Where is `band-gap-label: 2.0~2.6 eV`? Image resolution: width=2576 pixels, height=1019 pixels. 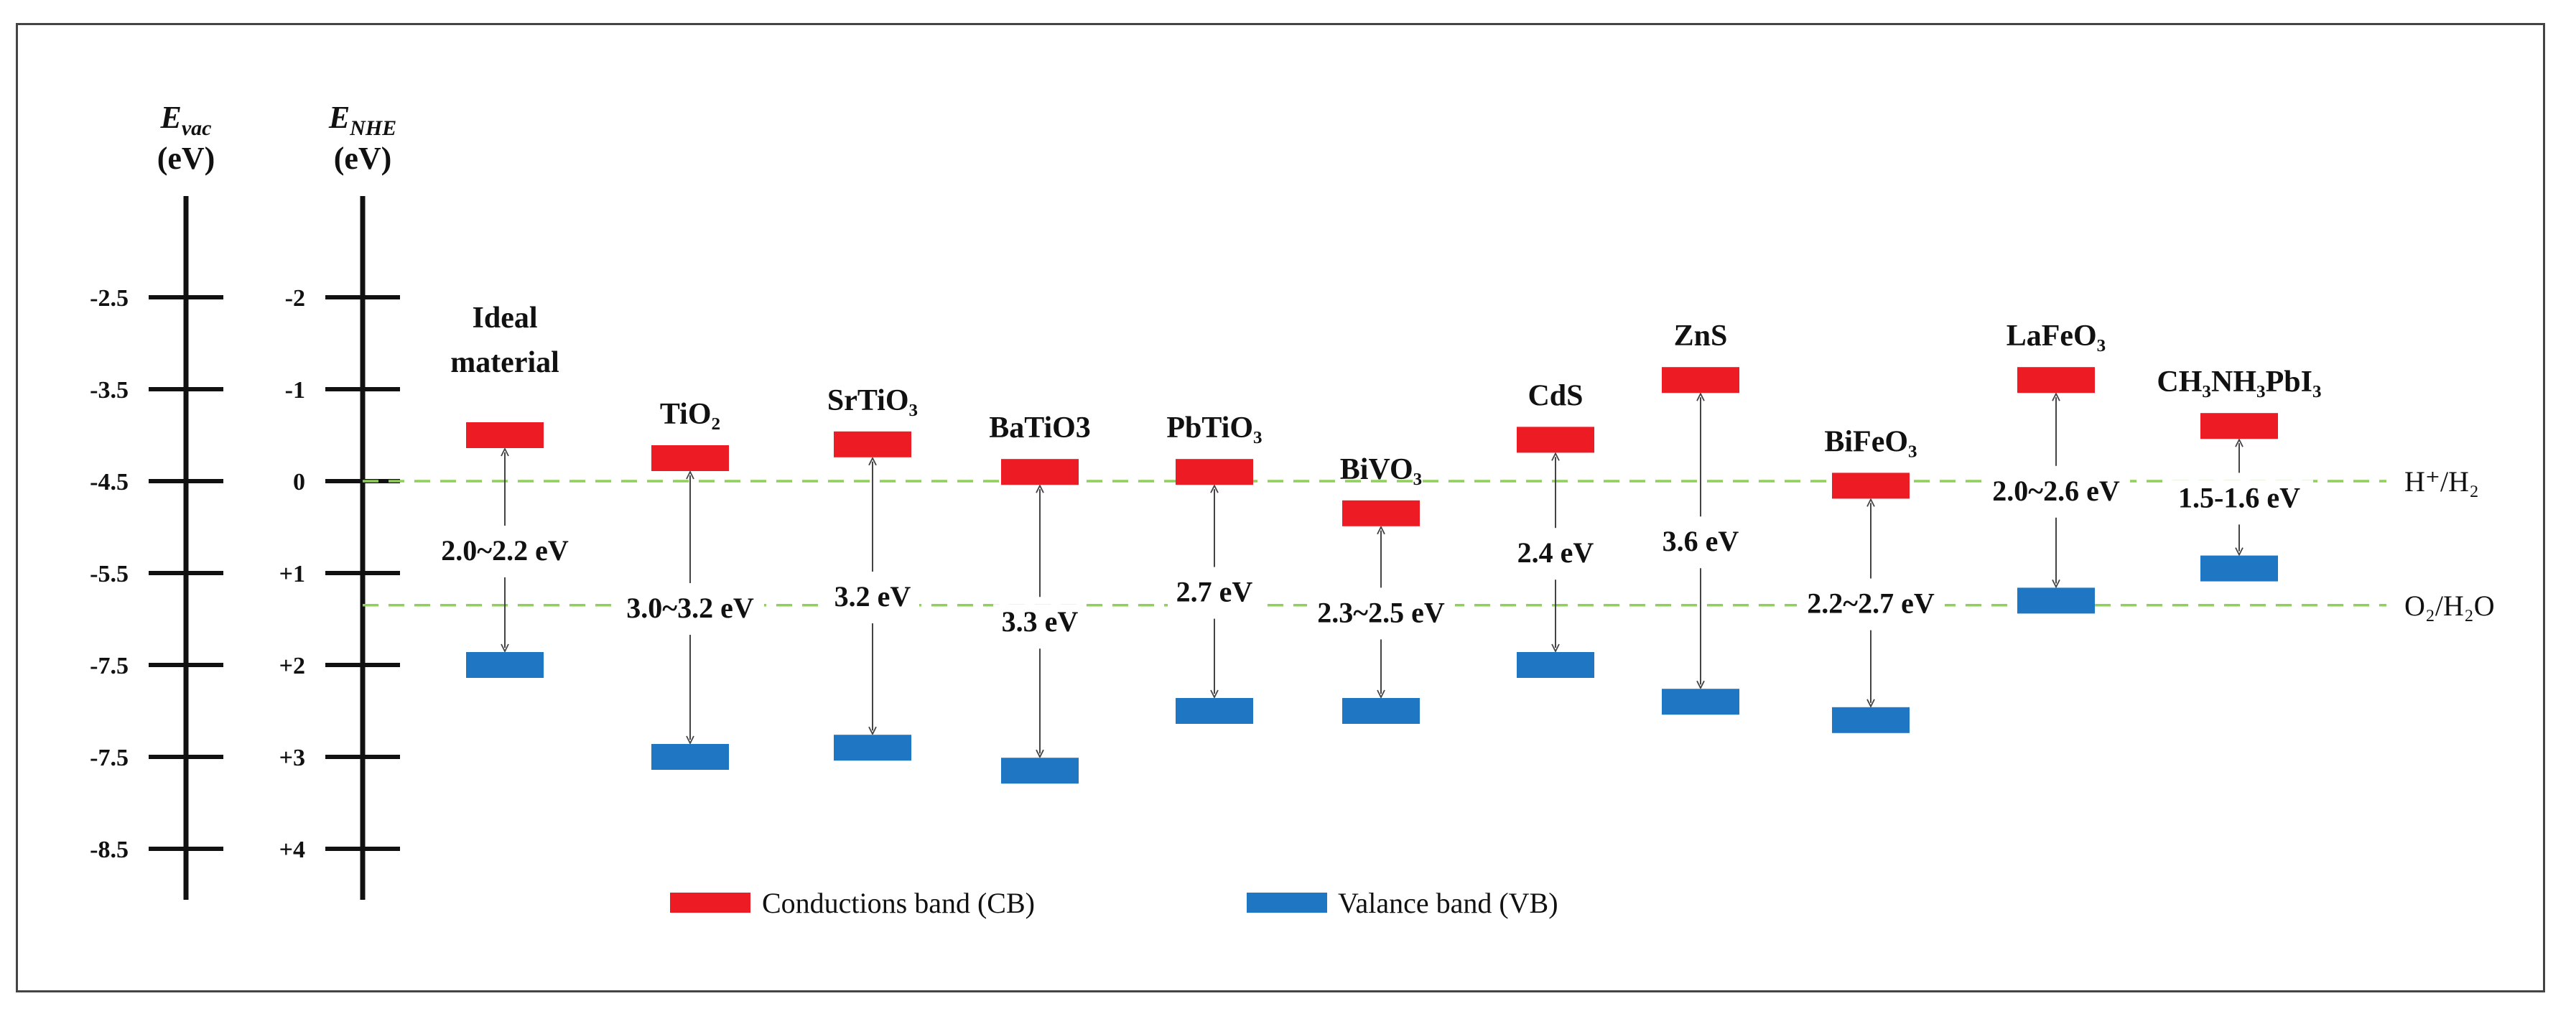 band-gap-label: 2.0~2.6 eV is located at coordinates (2056, 491).